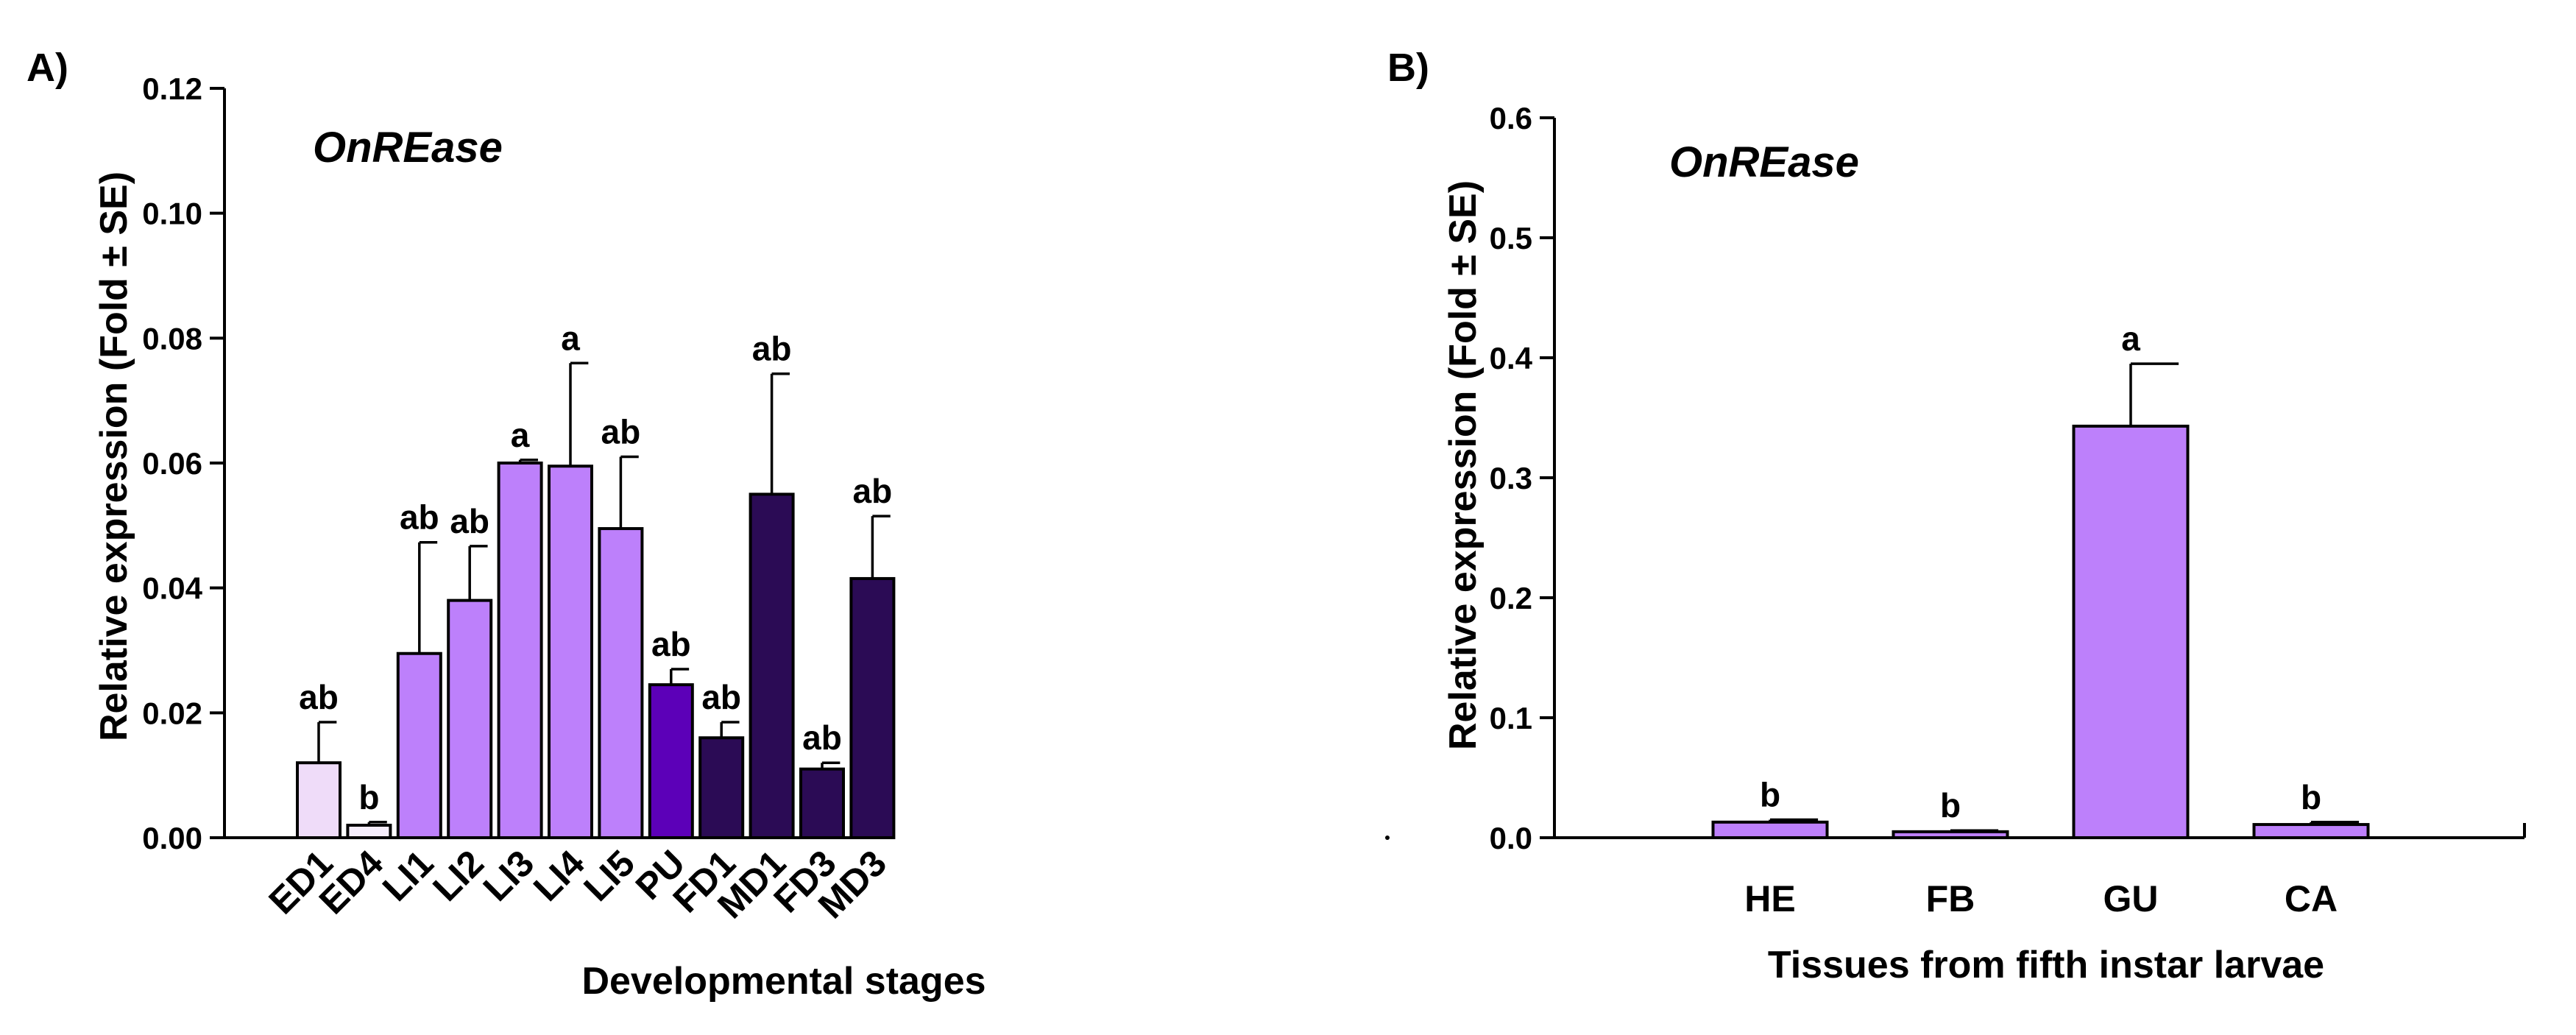 This screenshot has width=2576, height=1035. I want to click on panel-b-category-label: HE, so click(1769, 898).